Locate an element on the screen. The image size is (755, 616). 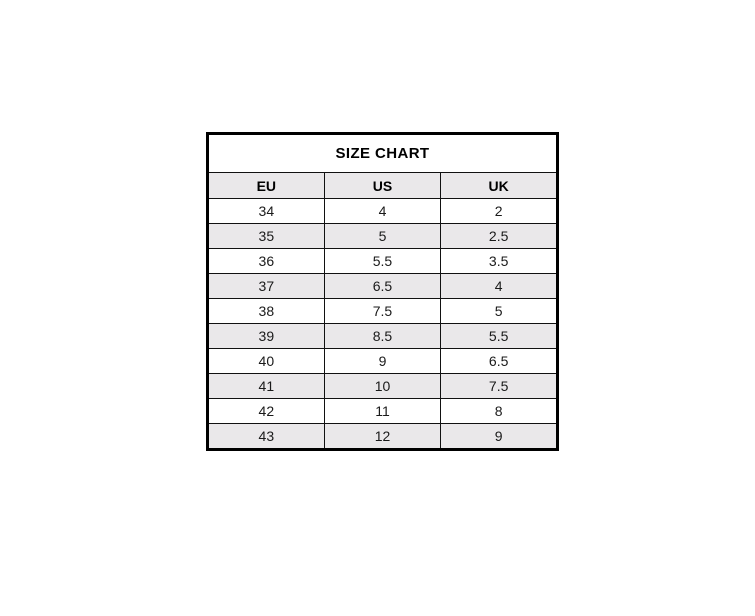
table-cell: 39 is located at coordinates (266, 336).